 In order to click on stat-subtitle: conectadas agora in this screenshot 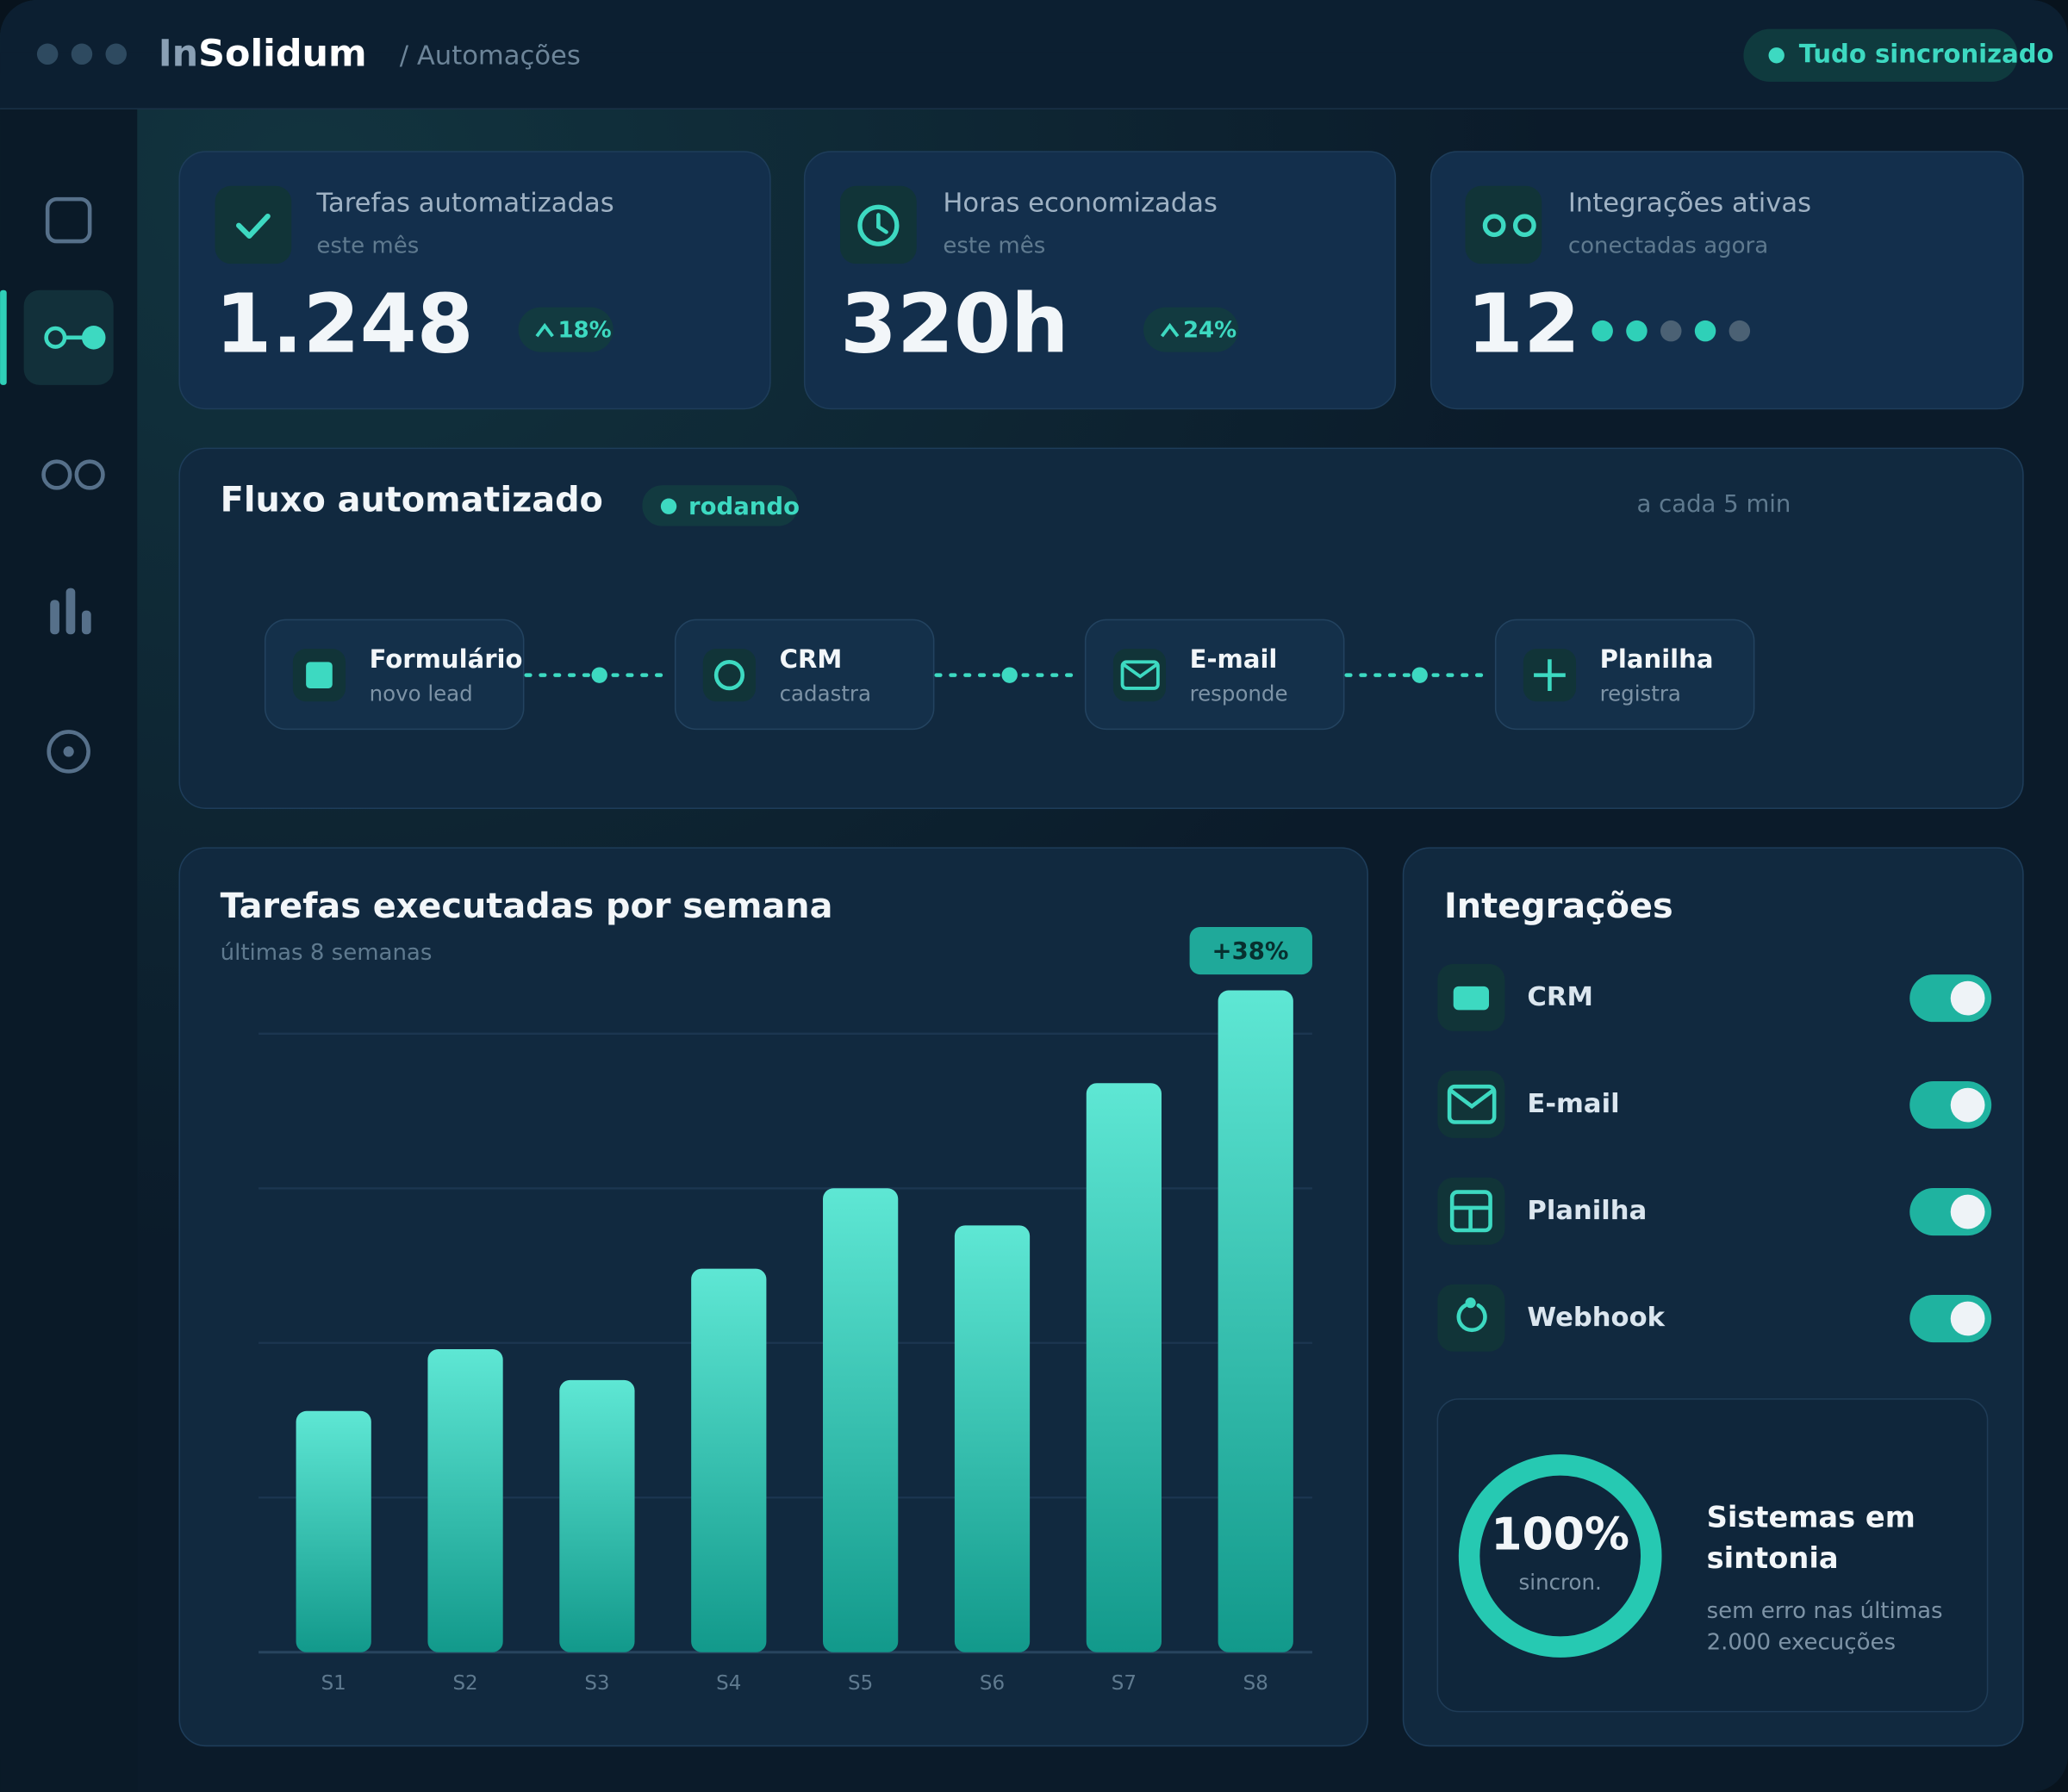, I will do `click(1668, 246)`.